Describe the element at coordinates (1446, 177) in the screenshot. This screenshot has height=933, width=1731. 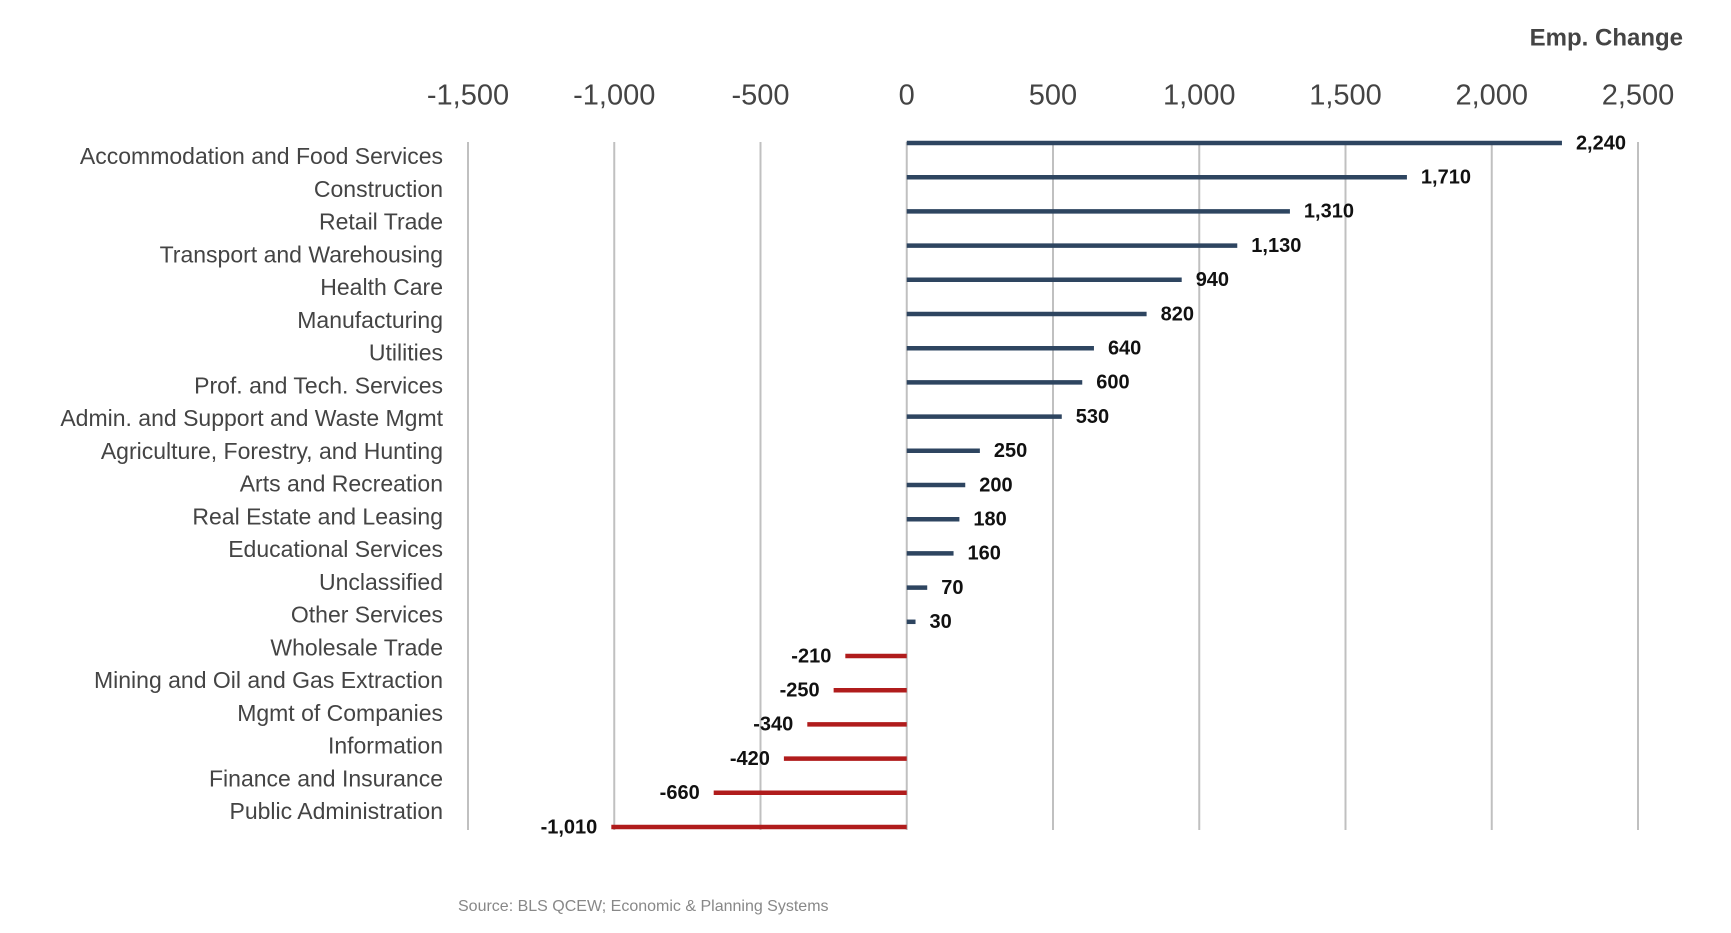
I see `data-label: 1,710` at that location.